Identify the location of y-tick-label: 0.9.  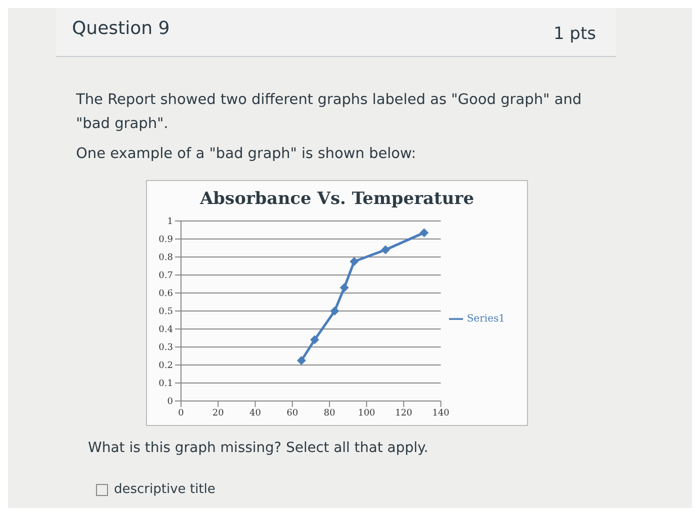
(166, 240).